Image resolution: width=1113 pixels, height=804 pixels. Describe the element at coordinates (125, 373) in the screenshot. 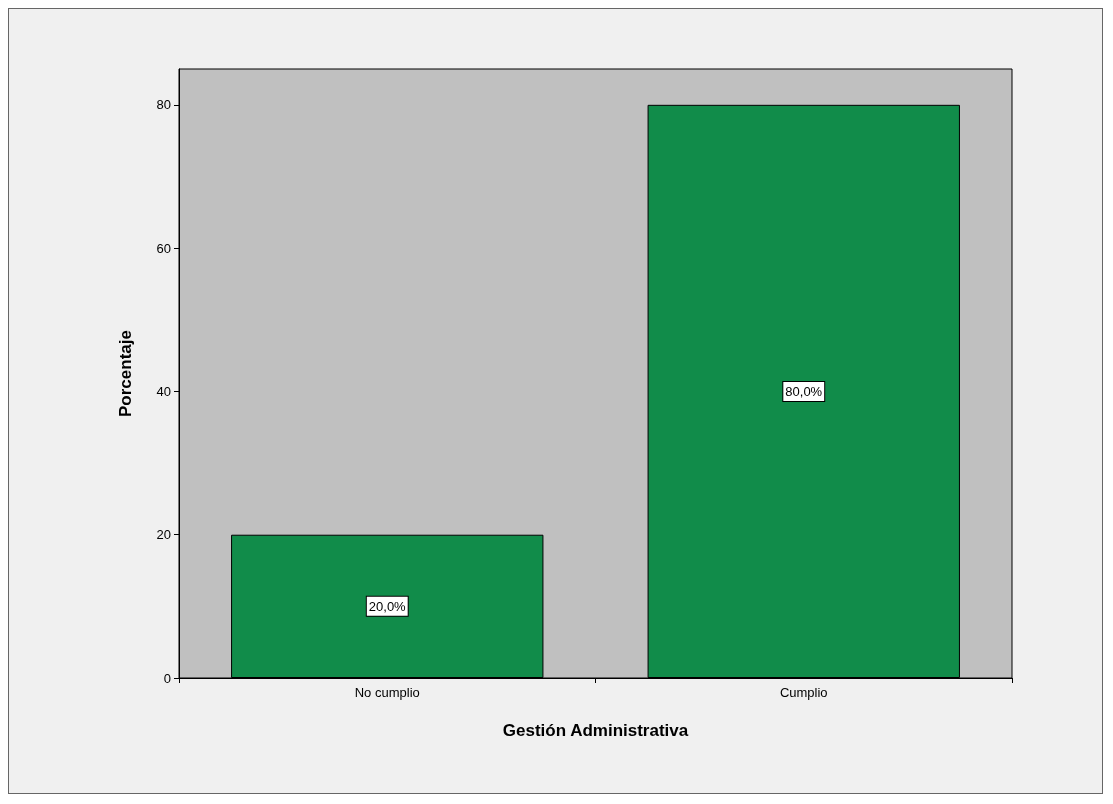

I see `y-axis-title: Porcentaje` at that location.